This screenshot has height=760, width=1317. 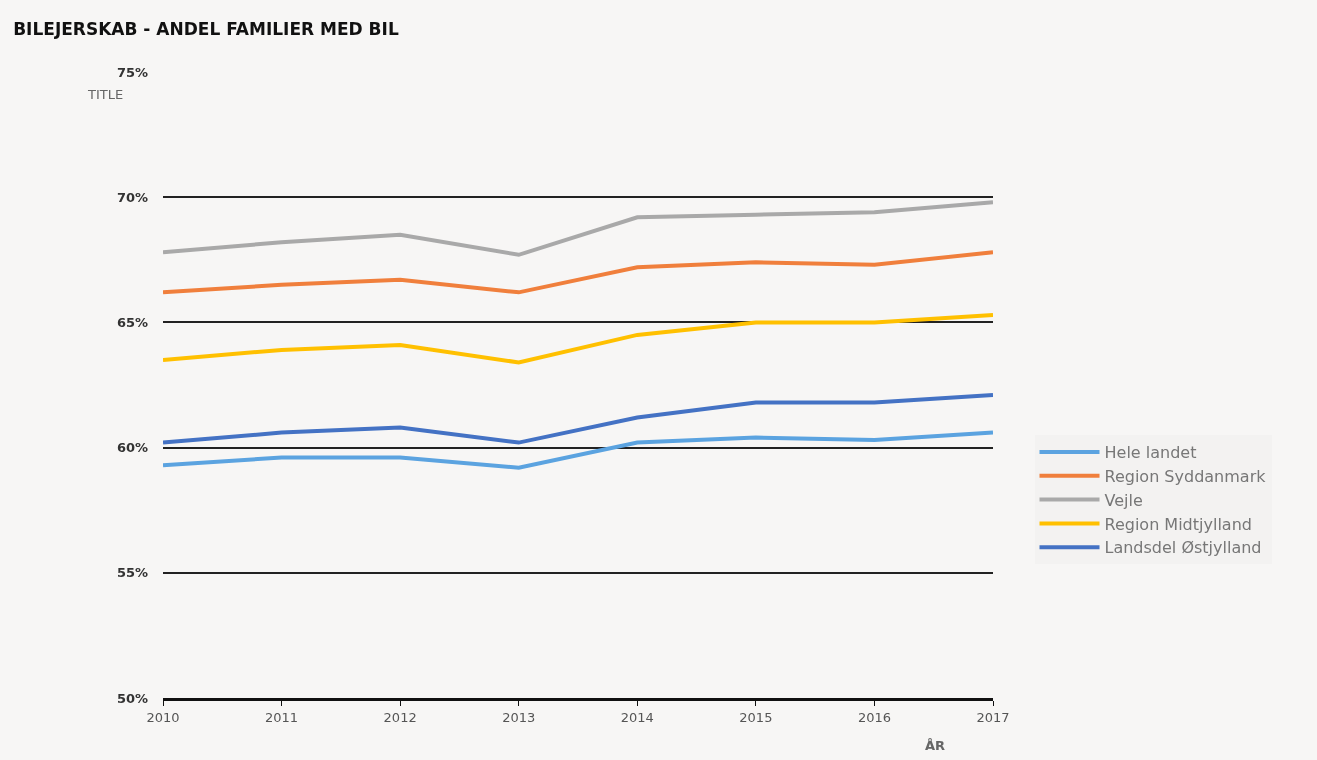 What do you see at coordinates (282, 717) in the screenshot?
I see `x-tick-label: 2011` at bounding box center [282, 717].